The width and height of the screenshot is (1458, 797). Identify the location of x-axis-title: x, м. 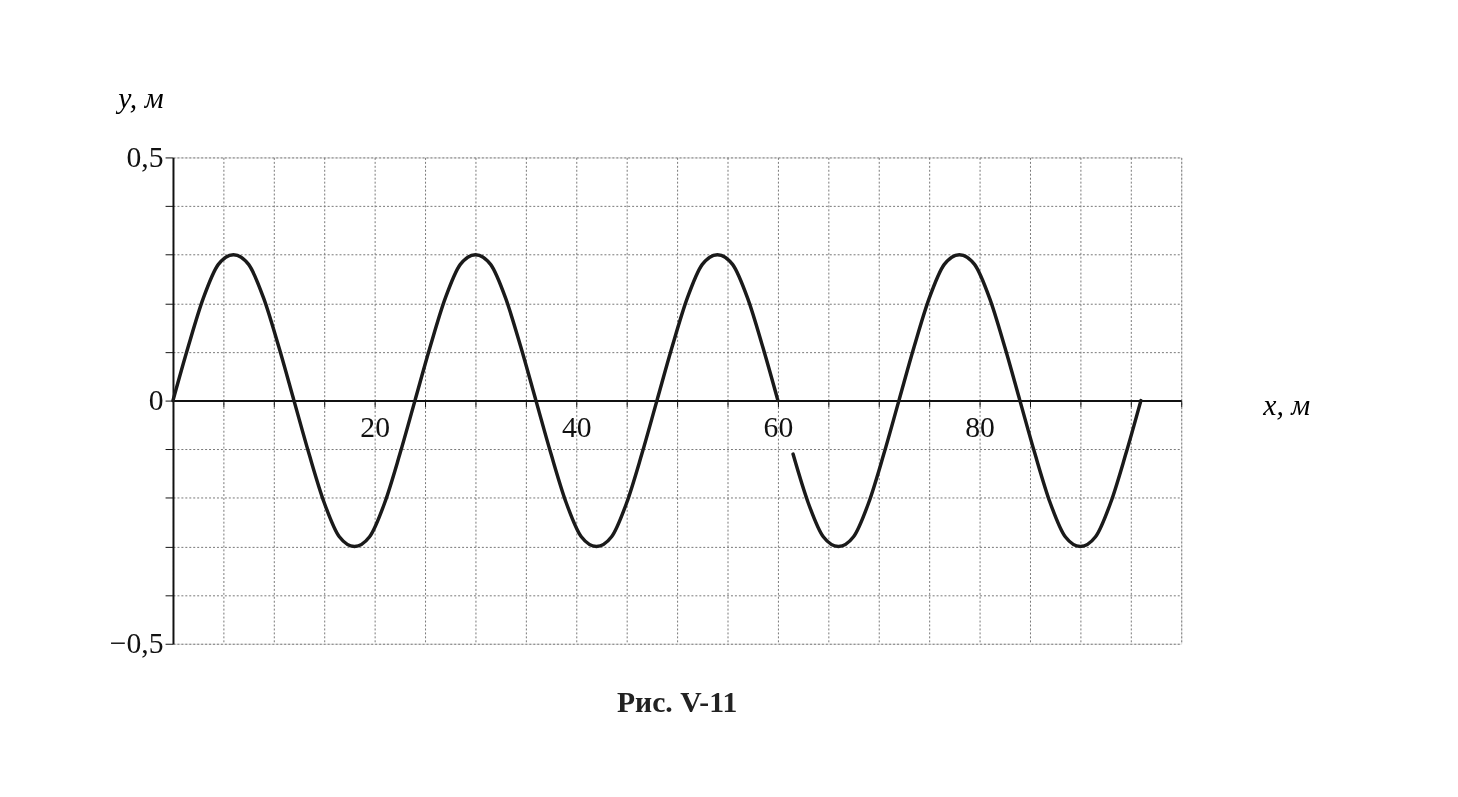
(1286, 404).